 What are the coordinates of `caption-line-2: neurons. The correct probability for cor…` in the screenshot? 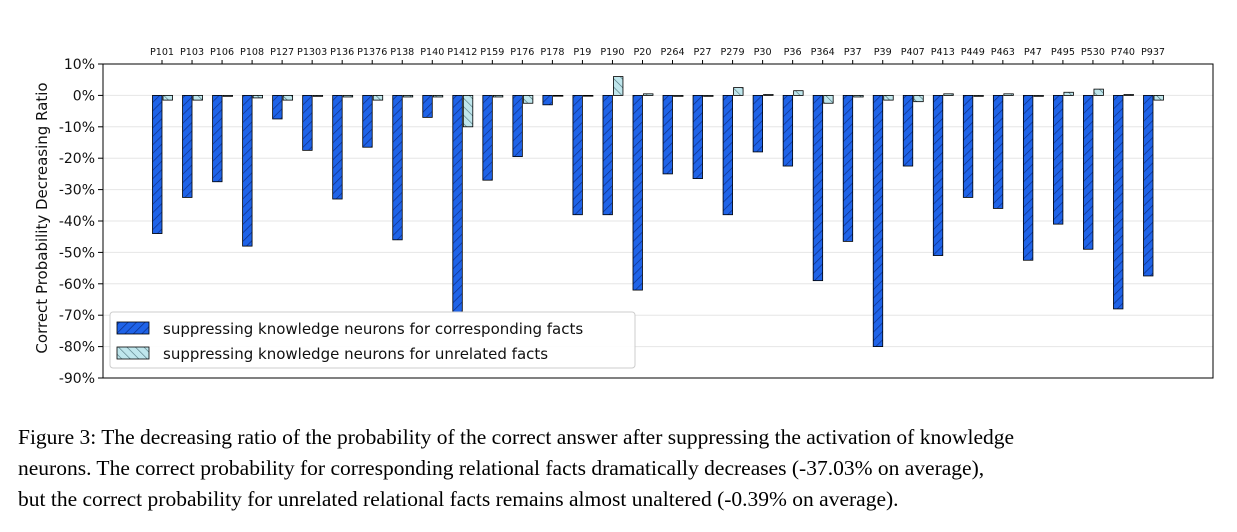 It's located at (501, 468).